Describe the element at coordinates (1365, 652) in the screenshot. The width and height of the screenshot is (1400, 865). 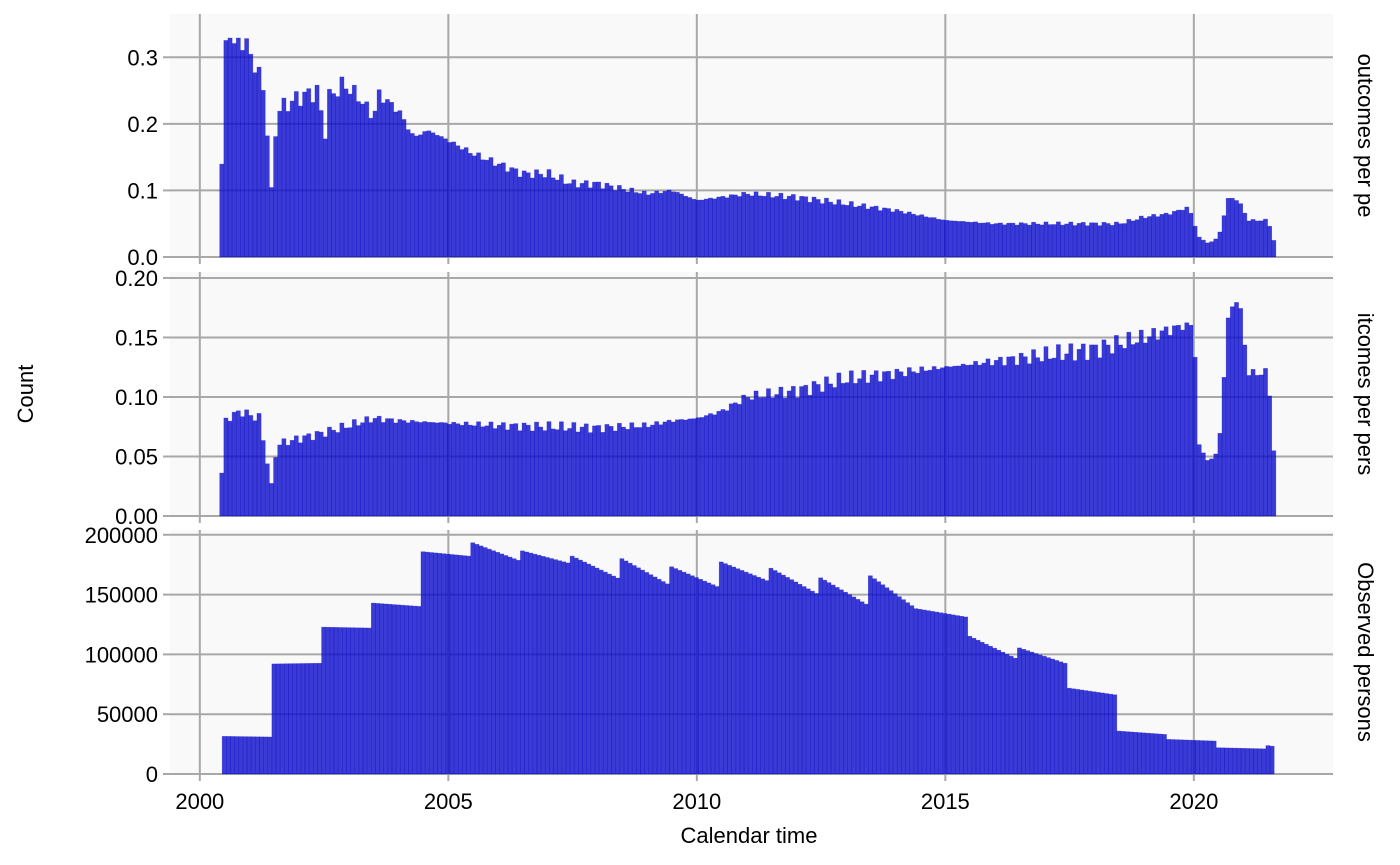
I see `strip: Observed persons` at that location.